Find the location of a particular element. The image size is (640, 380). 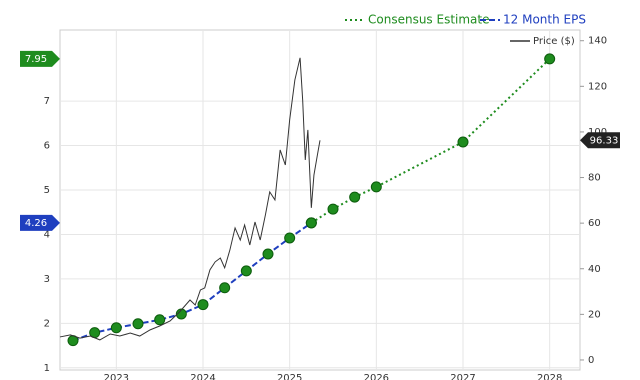

y-tick-label: 1 is located at coordinates (47, 368).